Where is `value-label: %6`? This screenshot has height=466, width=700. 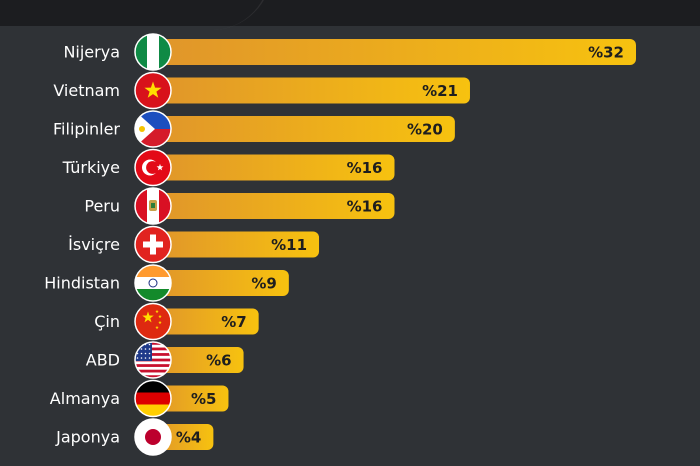 value-label: %6 is located at coordinates (218, 361).